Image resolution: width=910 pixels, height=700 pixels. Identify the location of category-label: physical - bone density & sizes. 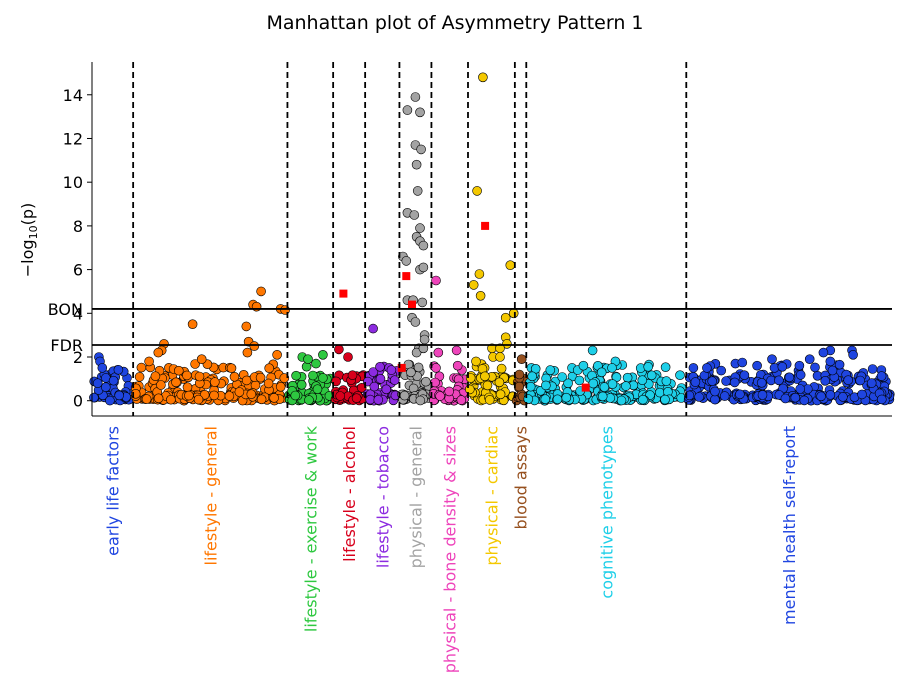
(450, 549).